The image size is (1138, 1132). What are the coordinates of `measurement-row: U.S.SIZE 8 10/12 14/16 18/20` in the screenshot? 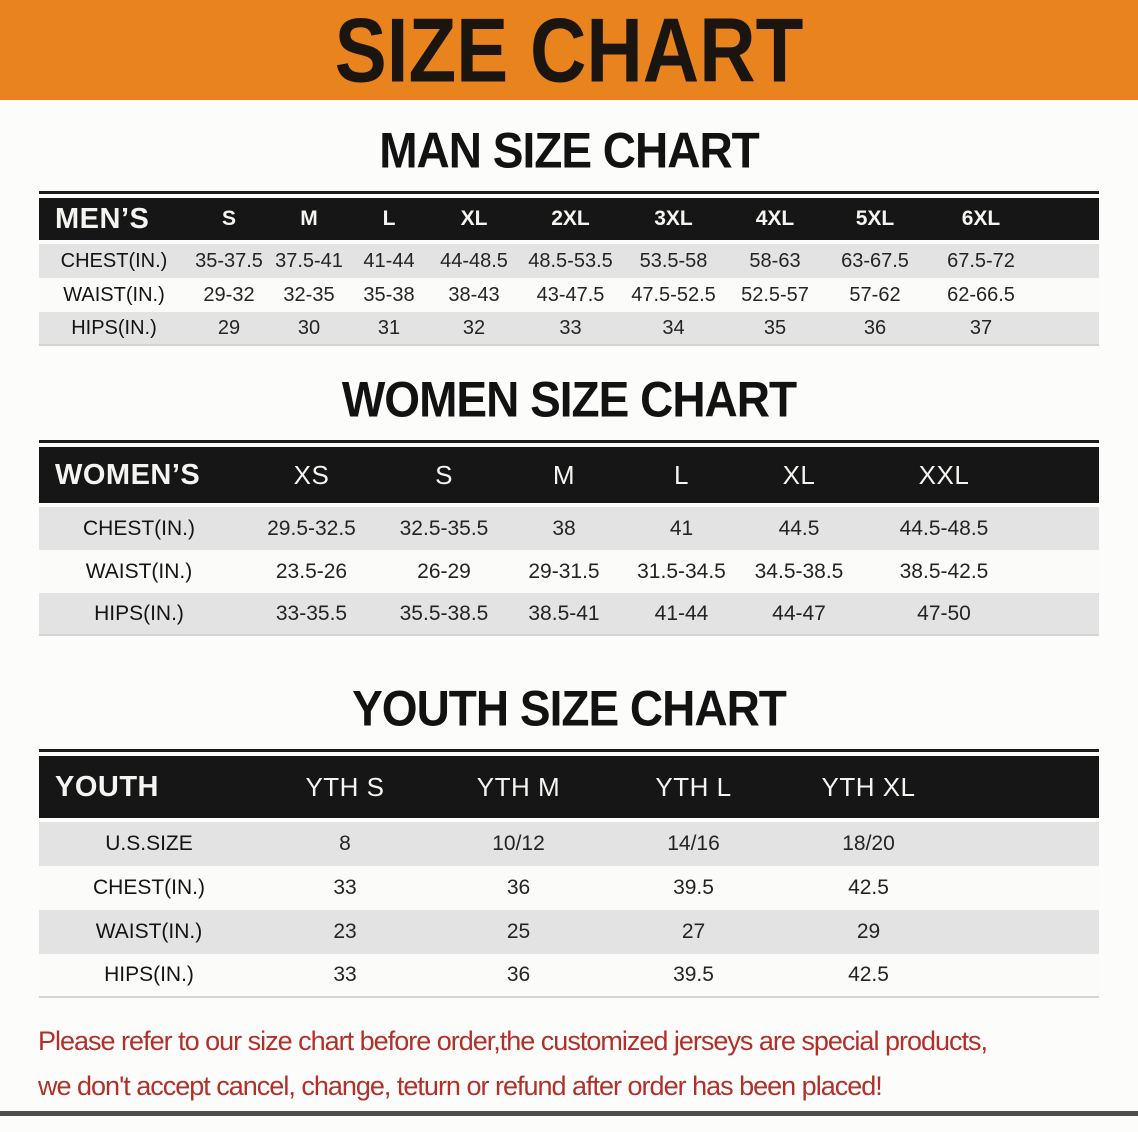 It's located at (569, 844).